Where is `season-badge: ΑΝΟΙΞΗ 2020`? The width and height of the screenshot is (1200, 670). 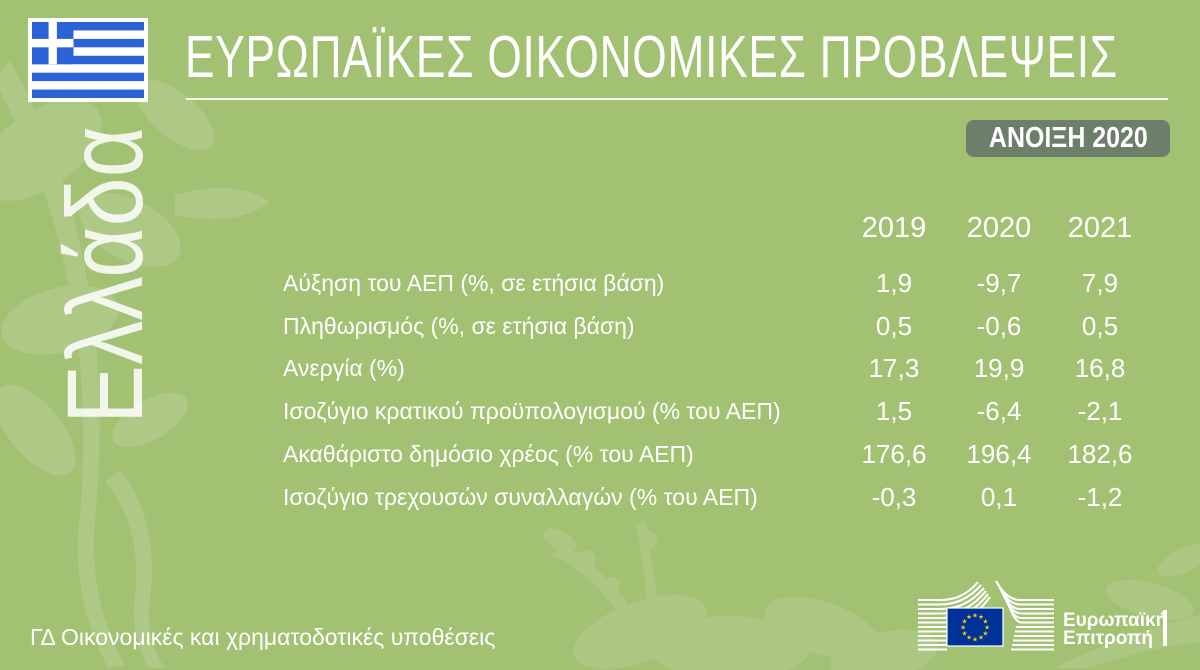
season-badge: ΑΝΟΙΞΗ 2020 is located at coordinates (1068, 138).